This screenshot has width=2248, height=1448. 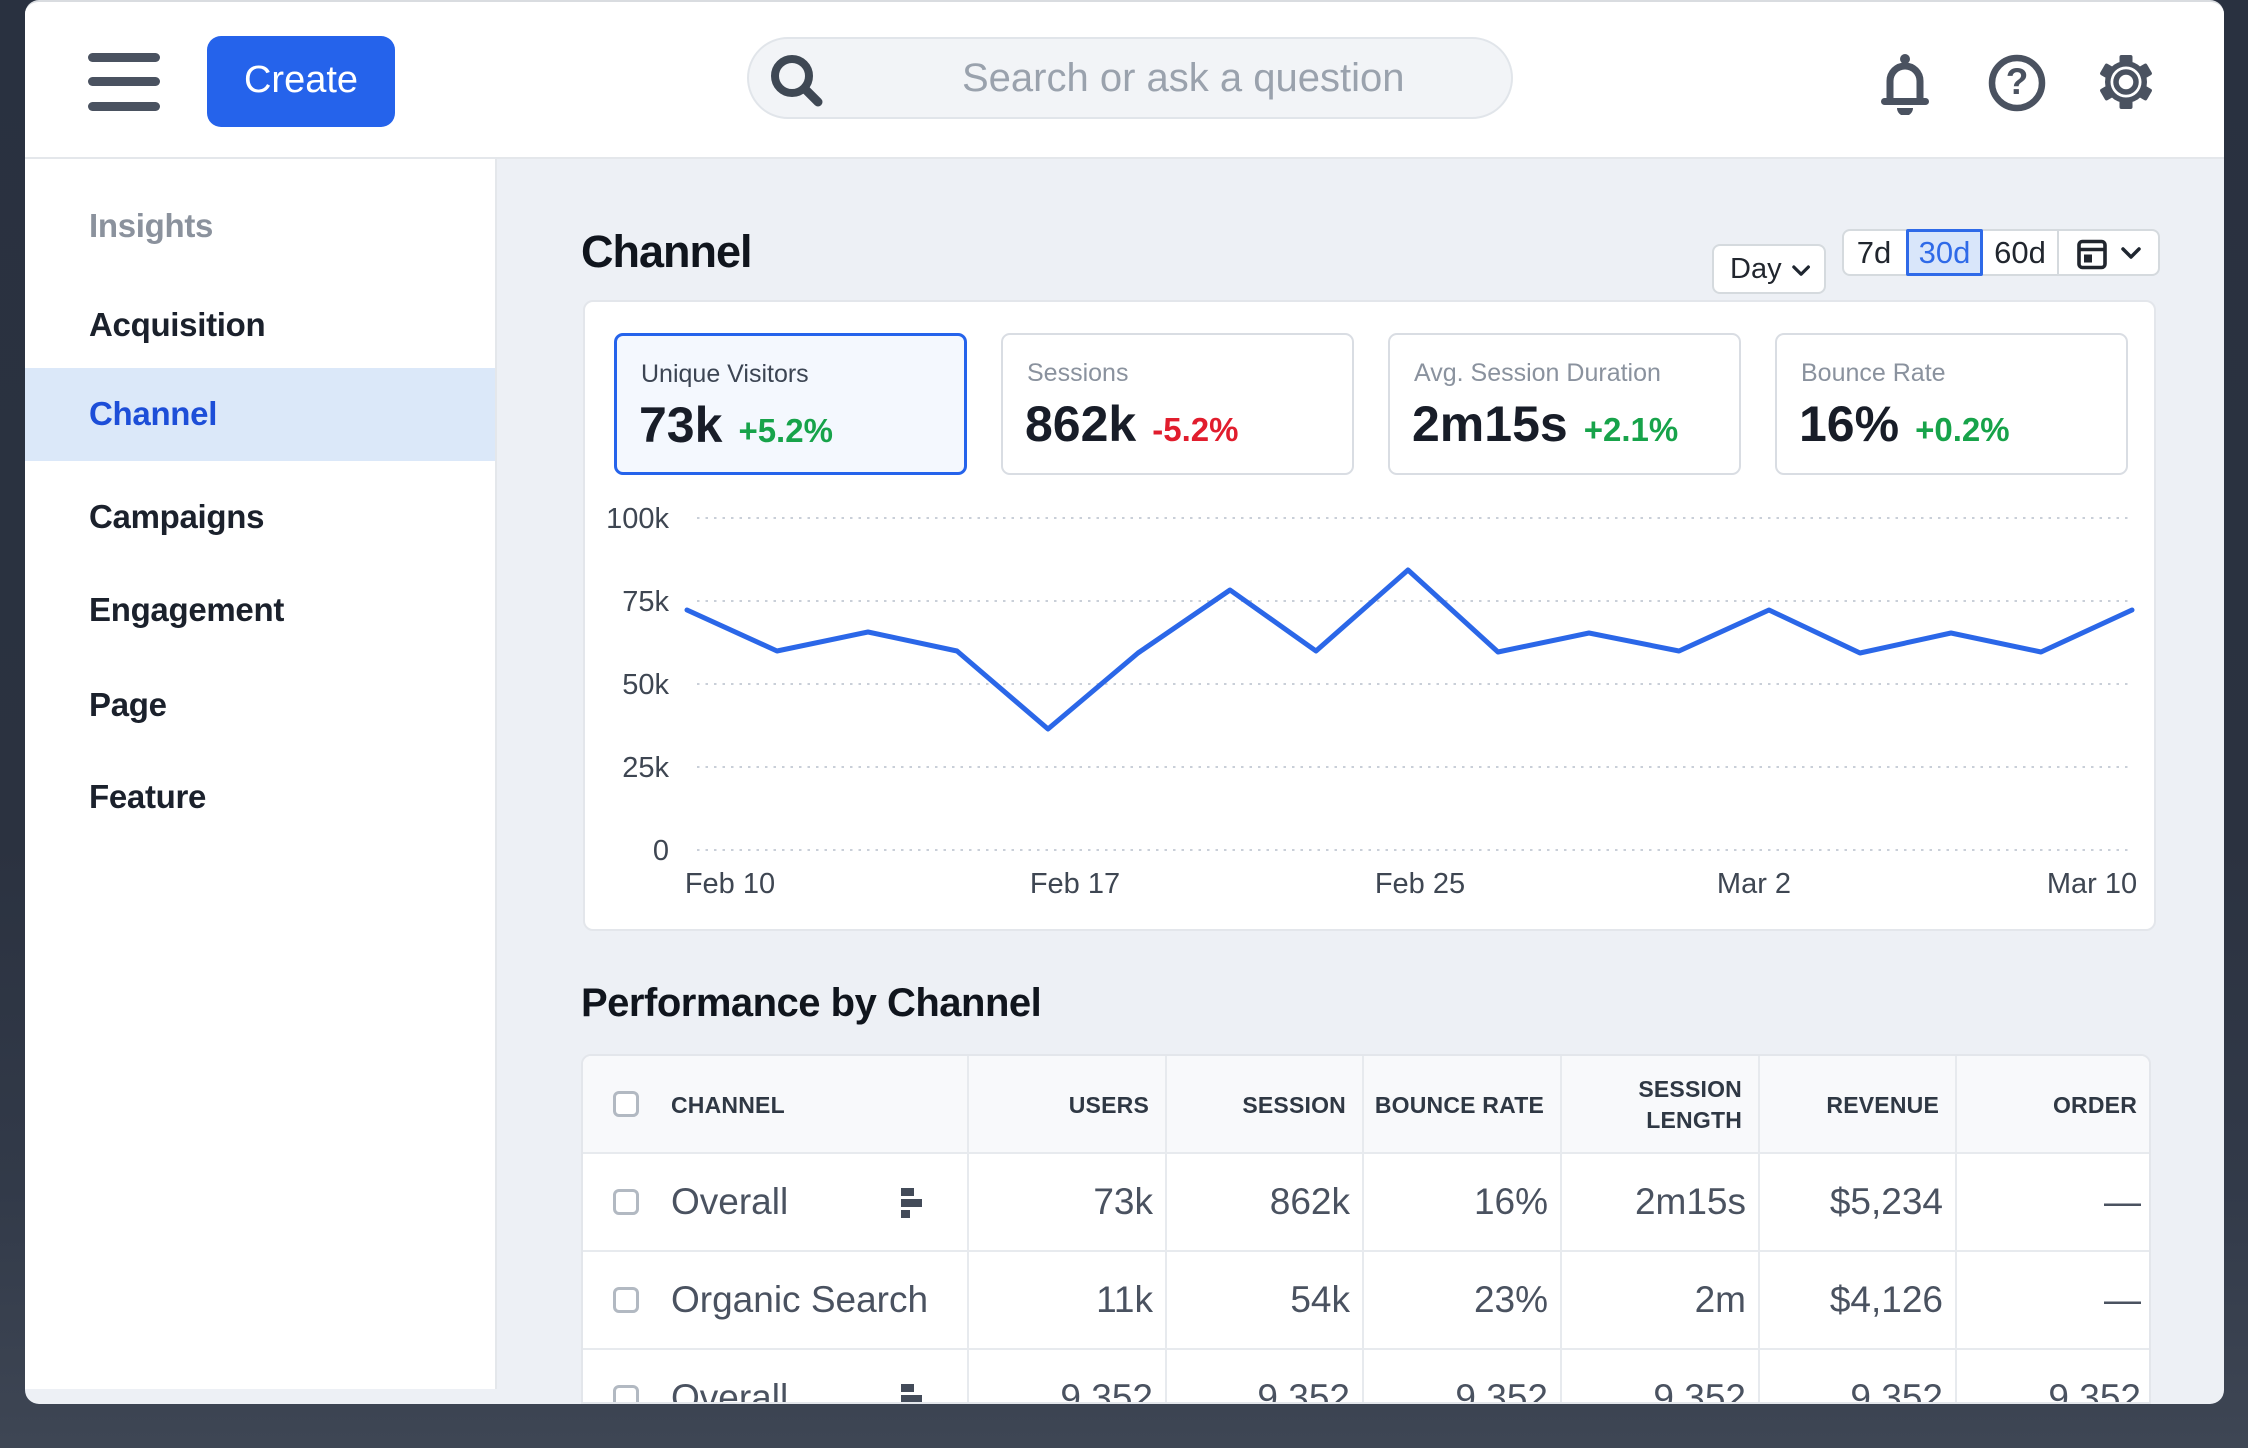 What do you see at coordinates (2092, 884) in the screenshot?
I see `svg-text: Mar 10` at bounding box center [2092, 884].